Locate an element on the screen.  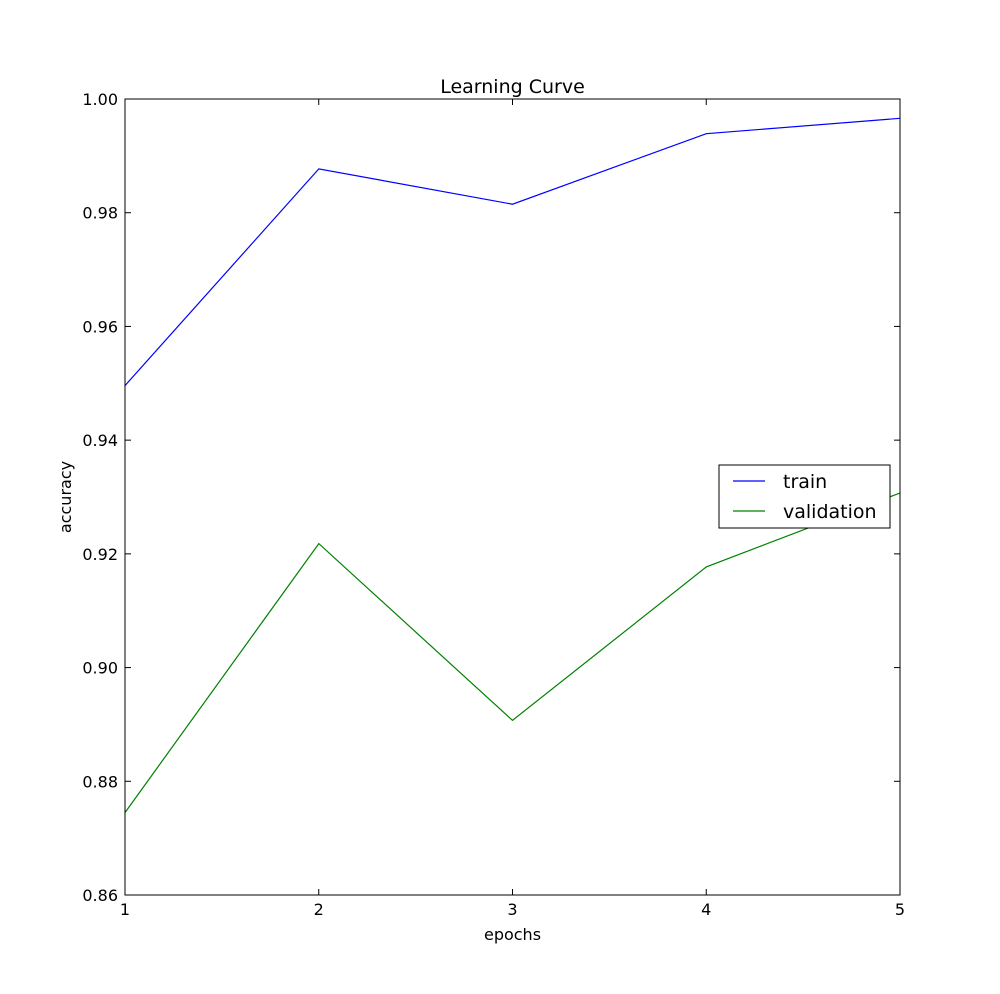
y-tick-label: 0.92 is located at coordinates (100, 554).